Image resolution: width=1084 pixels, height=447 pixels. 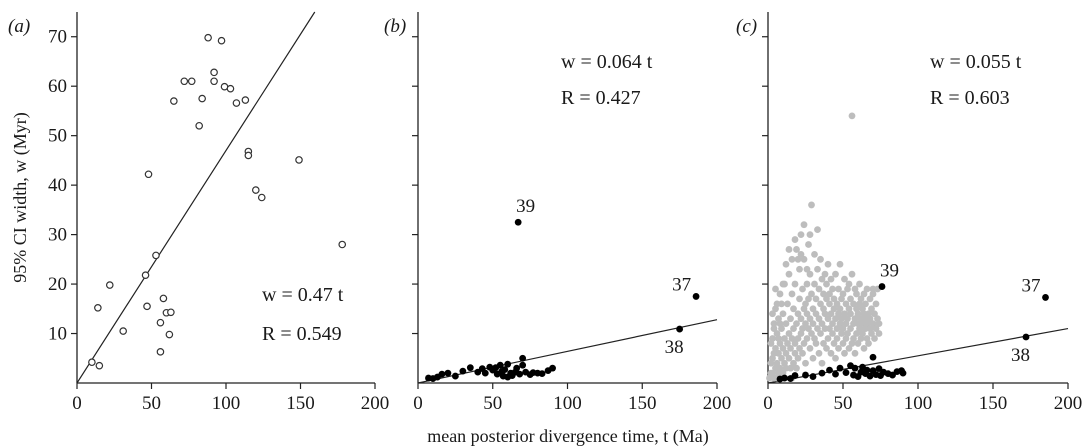 What do you see at coordinates (918, 355) in the screenshot?
I see `fit-line` at bounding box center [918, 355].